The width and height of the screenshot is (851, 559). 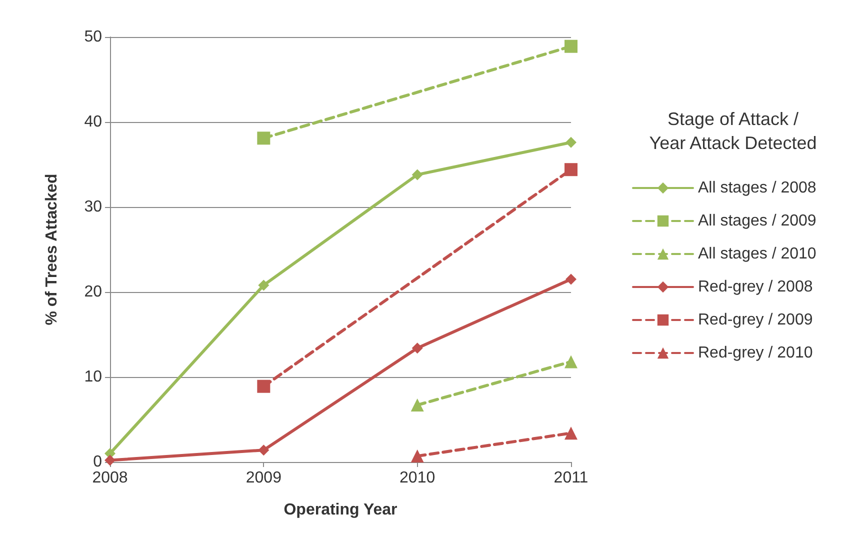 What do you see at coordinates (52, 250) in the screenshot?
I see `y-axis-title: % of Trees Attacked` at bounding box center [52, 250].